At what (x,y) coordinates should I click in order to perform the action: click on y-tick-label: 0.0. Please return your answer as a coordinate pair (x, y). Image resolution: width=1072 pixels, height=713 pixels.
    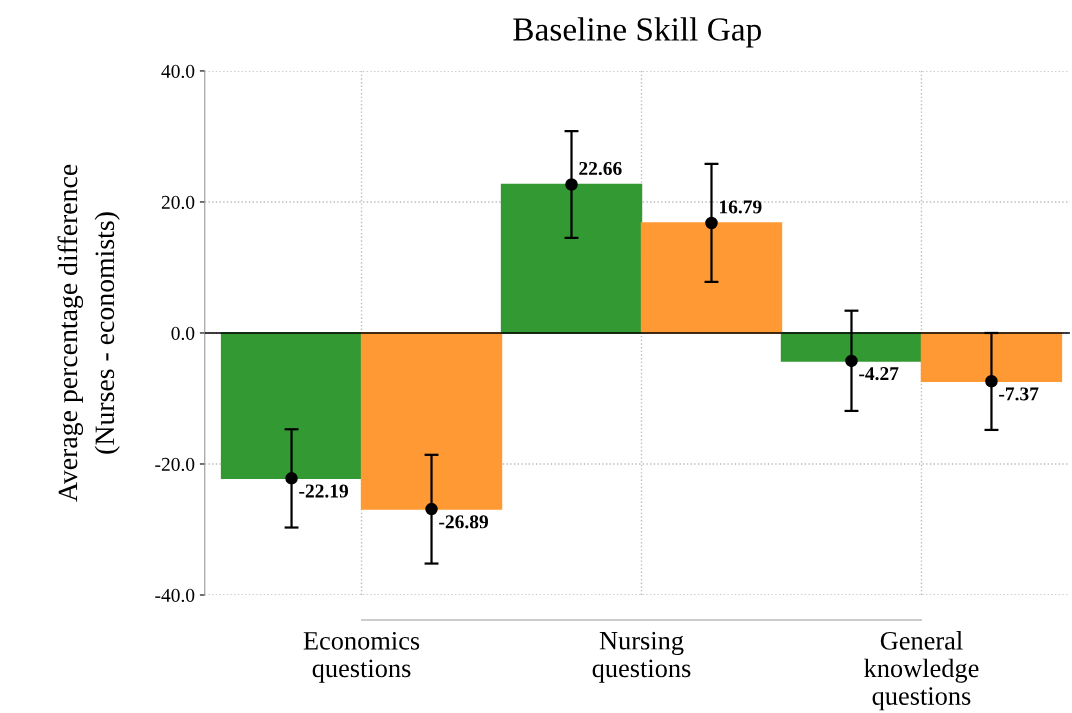
    Looking at the image, I should click on (183, 333).